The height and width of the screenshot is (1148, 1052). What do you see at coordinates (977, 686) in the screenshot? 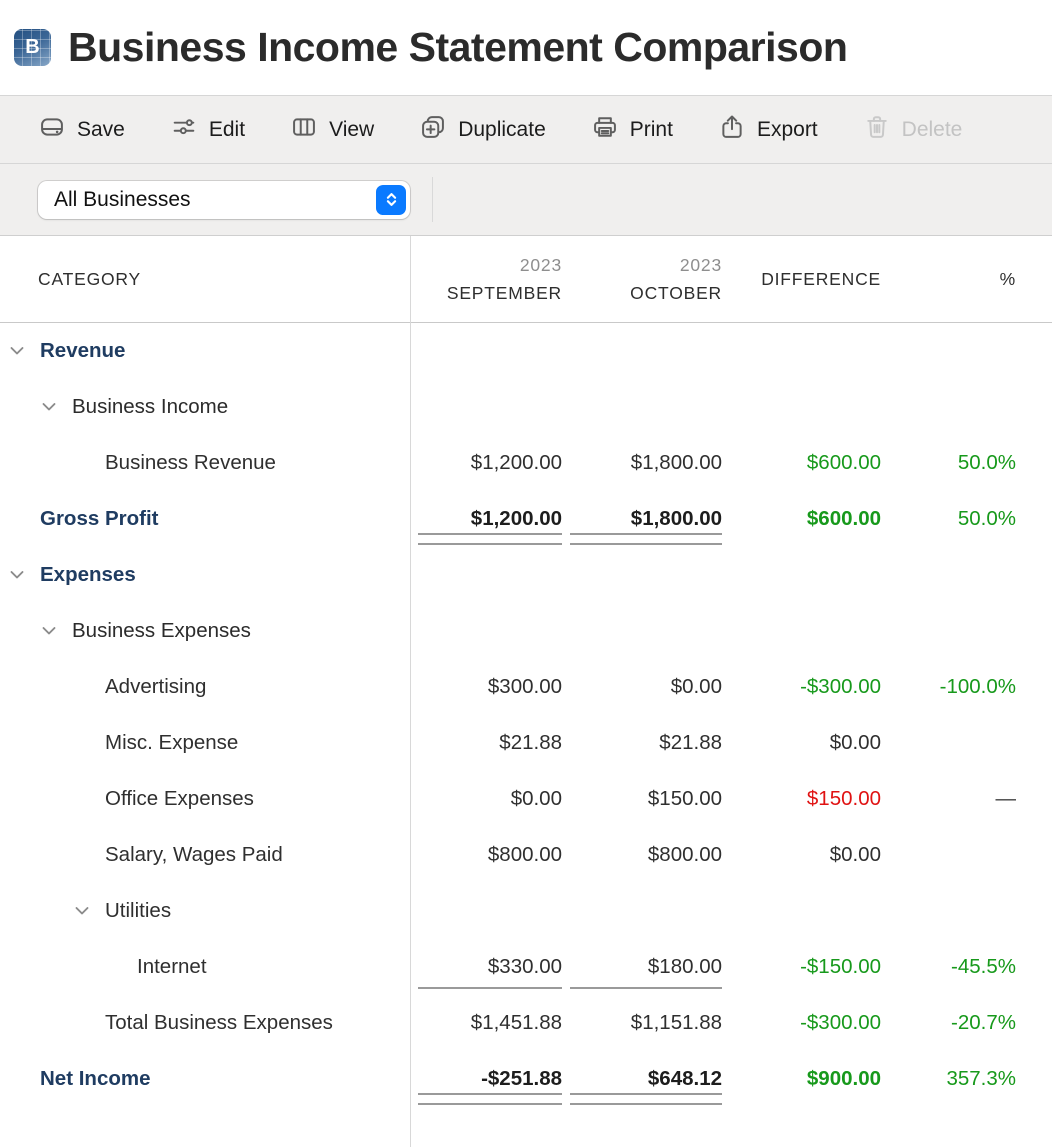
I see `percent-value: -100.0%` at bounding box center [977, 686].